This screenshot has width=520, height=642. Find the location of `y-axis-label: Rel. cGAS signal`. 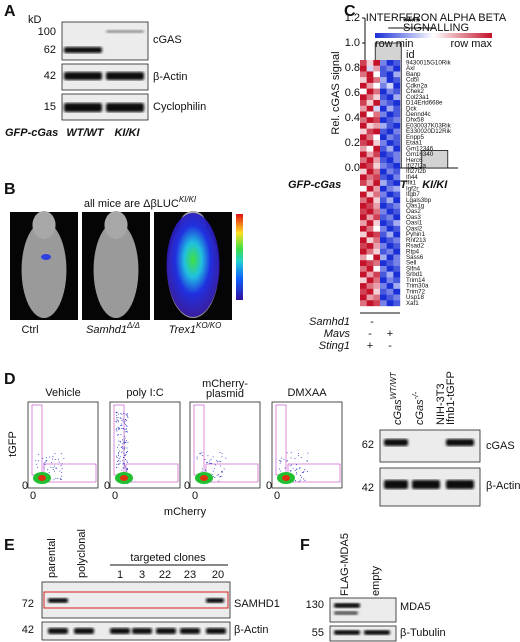

y-axis-label: Rel. cGAS signal is located at coordinates (336, 92).